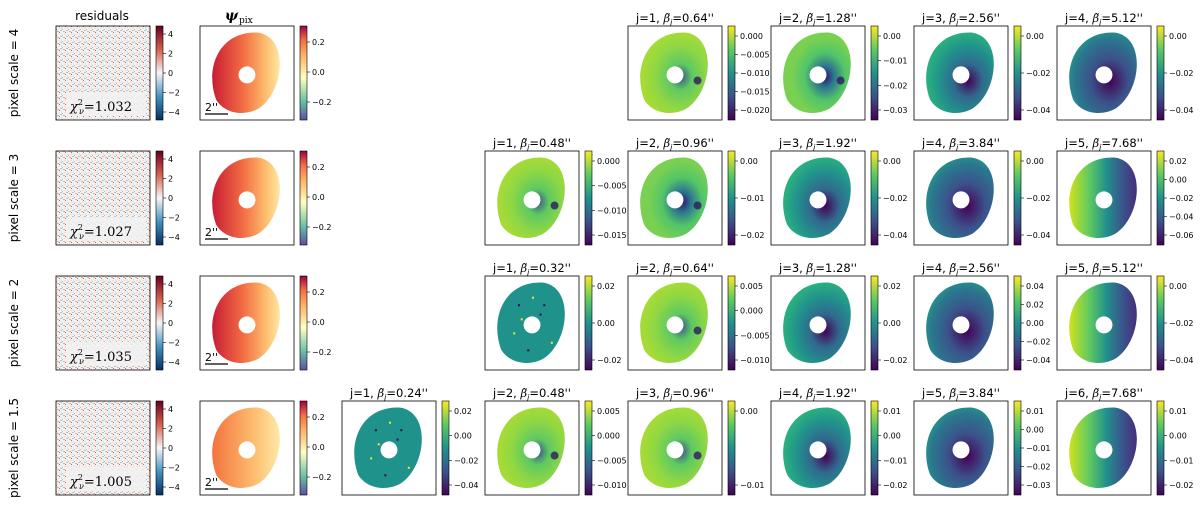  What do you see at coordinates (211, 482) in the screenshot?
I see `scale-bar-label: 2''` at bounding box center [211, 482].